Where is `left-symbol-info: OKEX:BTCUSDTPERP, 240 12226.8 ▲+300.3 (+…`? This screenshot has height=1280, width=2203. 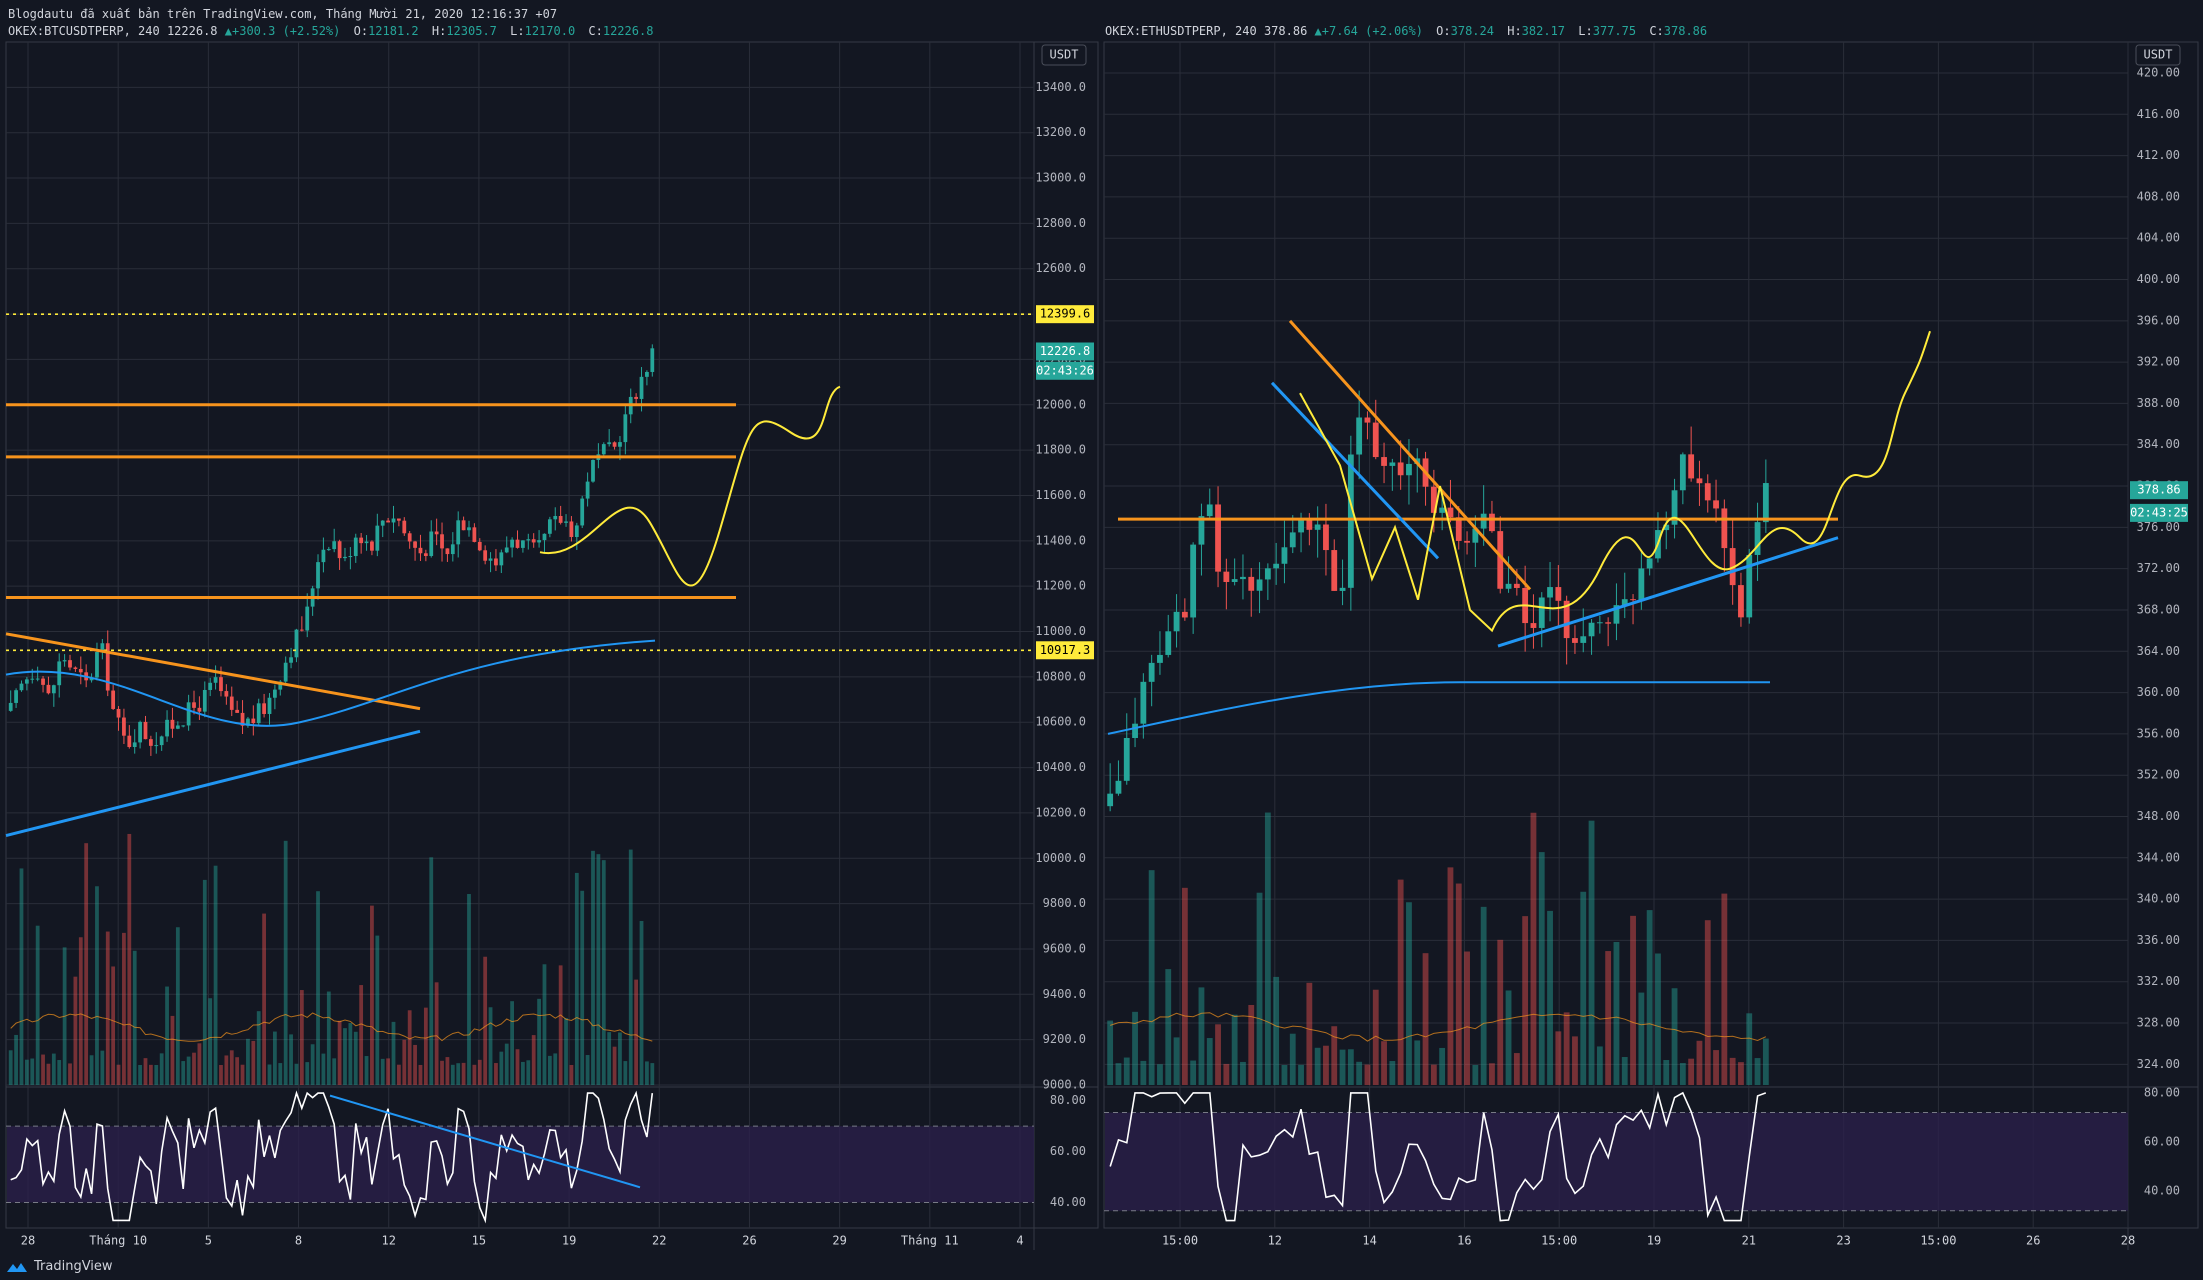
left-symbol-info: OKEX:BTCUSDTPERP, 240 12226.8 ▲+300.3 (+… is located at coordinates (330, 31).